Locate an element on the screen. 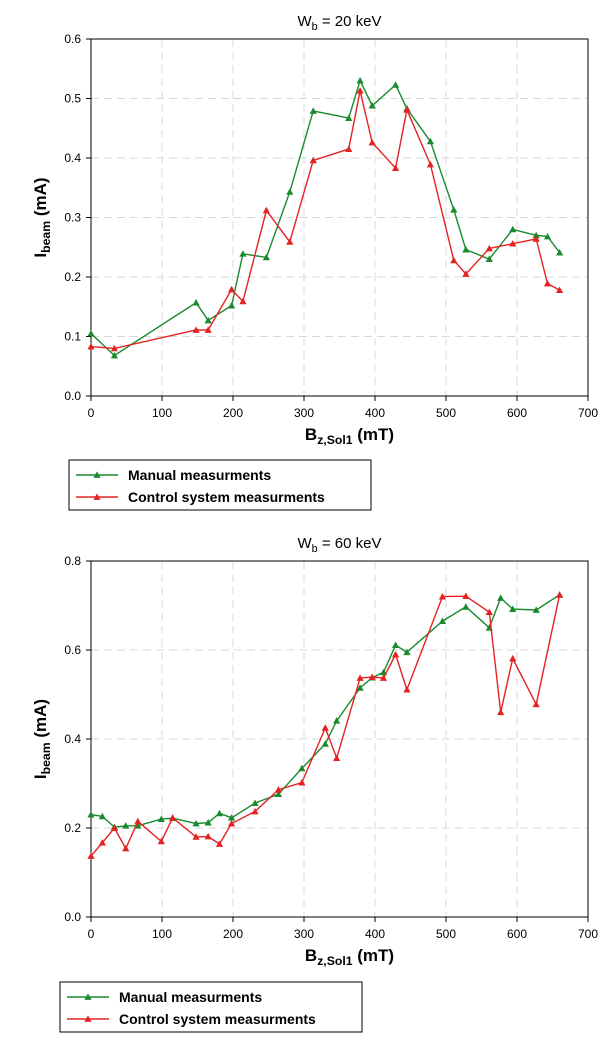  chart-title: Wb = 60 keV is located at coordinates (340, 545).